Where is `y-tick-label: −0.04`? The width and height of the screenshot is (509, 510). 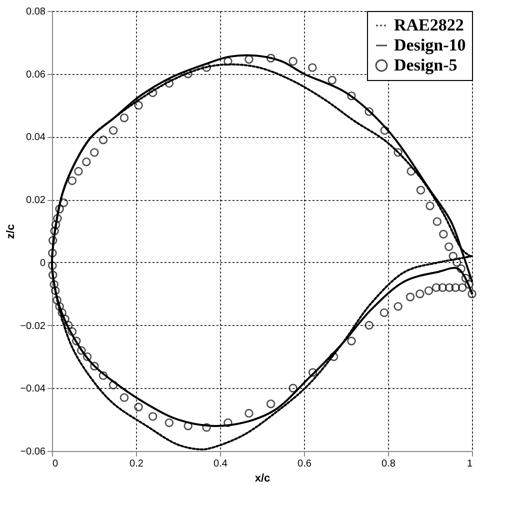 y-tick-label: −0.04 is located at coordinates (33, 389).